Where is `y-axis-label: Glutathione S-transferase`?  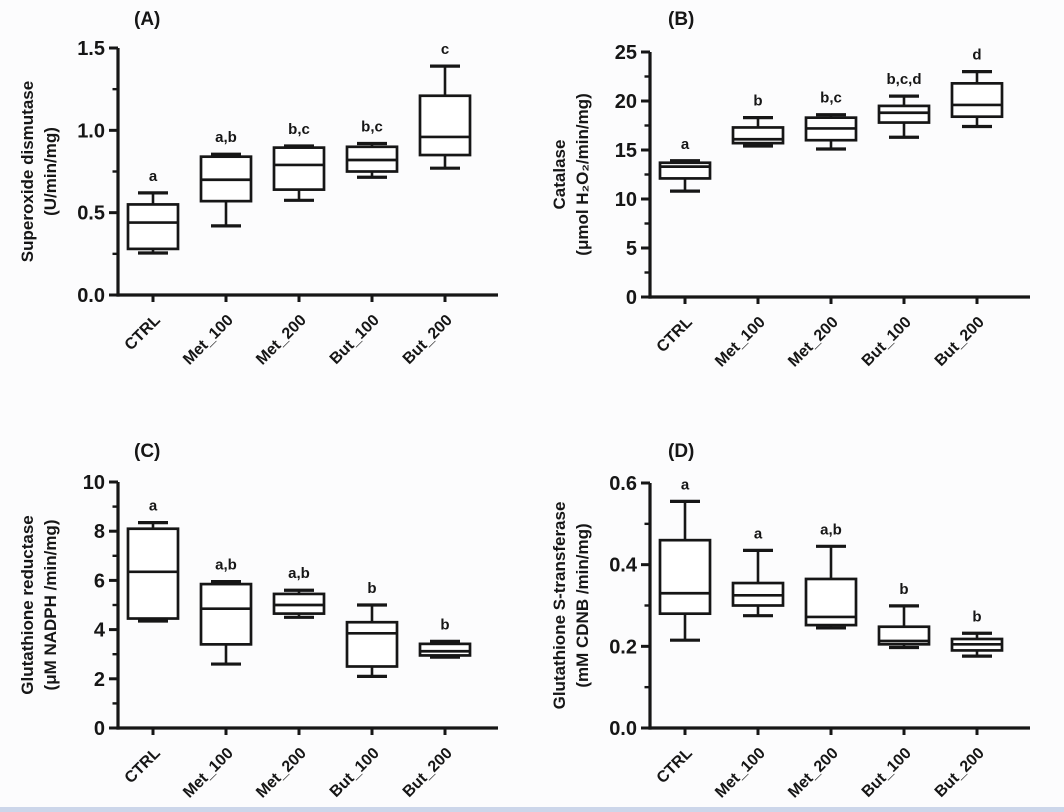 y-axis-label: Glutathione S-transferase is located at coordinates (559, 606).